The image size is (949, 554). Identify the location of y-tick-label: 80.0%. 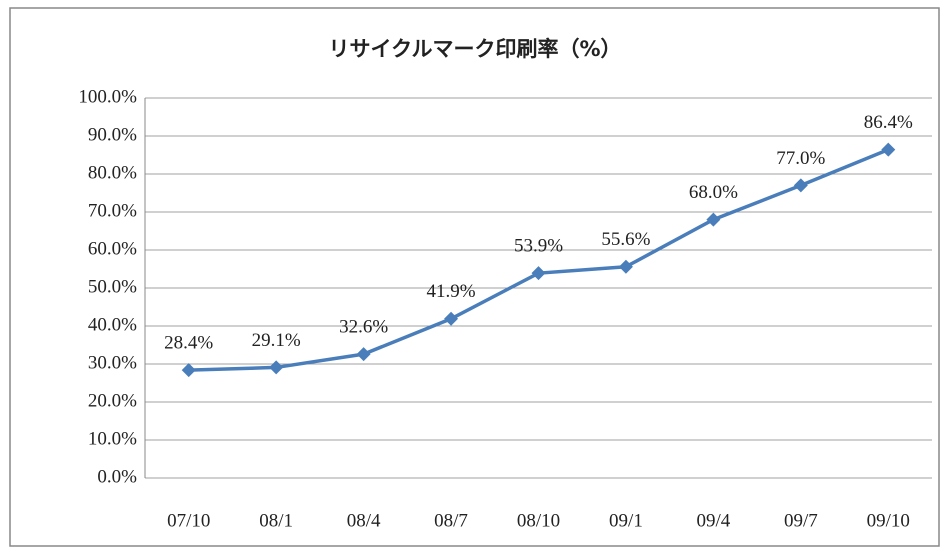
(112, 172).